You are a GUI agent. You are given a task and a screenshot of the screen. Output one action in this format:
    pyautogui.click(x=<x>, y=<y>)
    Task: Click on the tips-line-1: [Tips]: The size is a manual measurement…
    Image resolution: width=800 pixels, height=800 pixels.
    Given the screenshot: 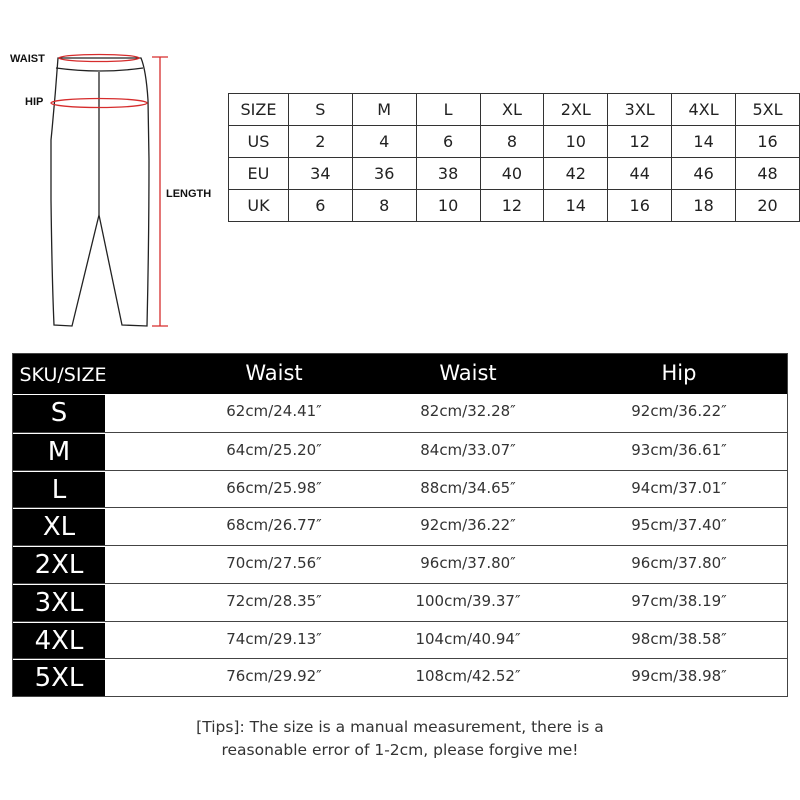 What is the action you would take?
    pyautogui.click(x=400, y=727)
    